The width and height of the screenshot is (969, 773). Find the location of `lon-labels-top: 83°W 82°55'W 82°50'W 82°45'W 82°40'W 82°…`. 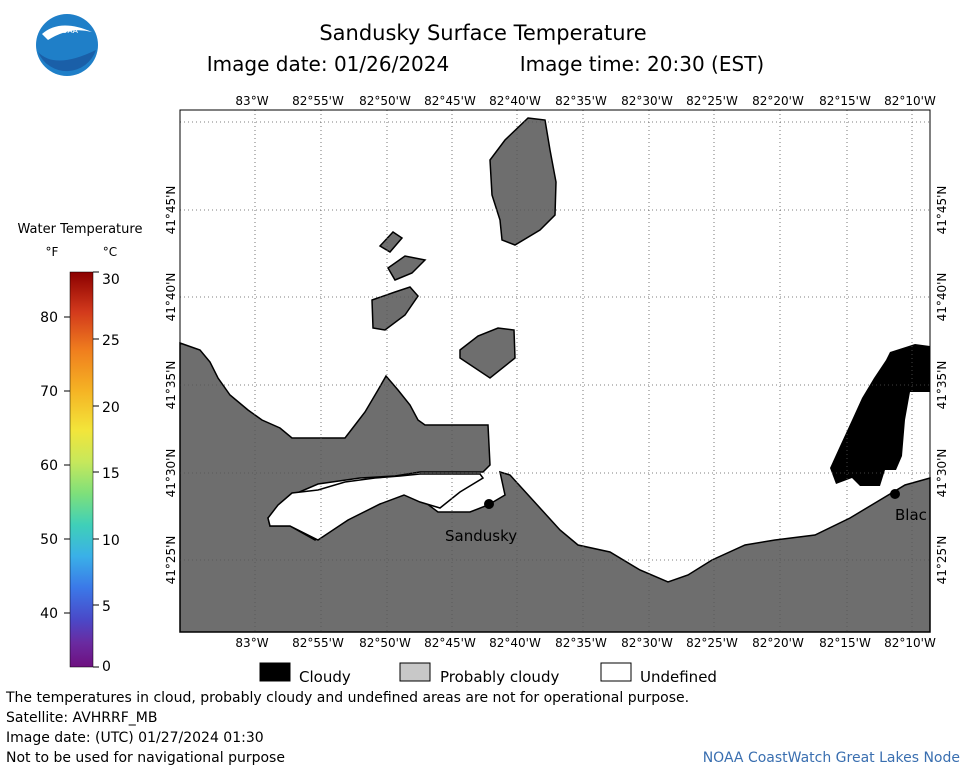

lon-labels-top: 83°W 82°55'W 82°50'W 82°45'W 82°40'W 82°… is located at coordinates (585, 101).